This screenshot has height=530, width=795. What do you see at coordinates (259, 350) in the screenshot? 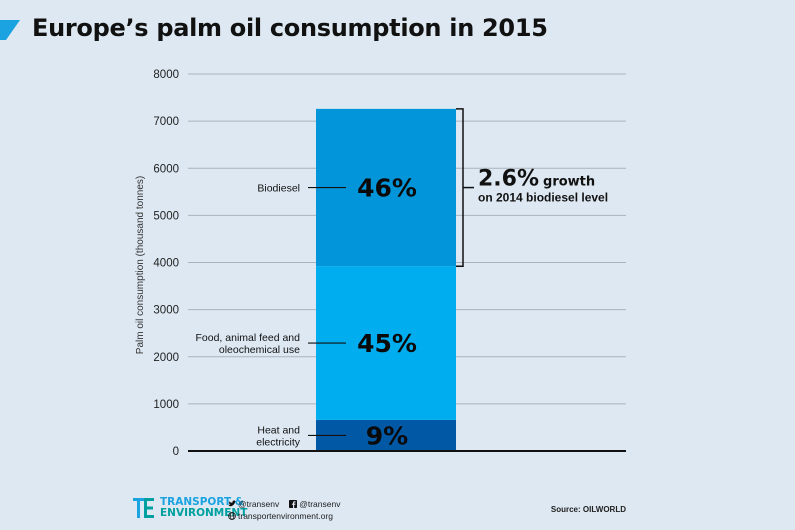
I see `category-label: oleochemical use` at bounding box center [259, 350].